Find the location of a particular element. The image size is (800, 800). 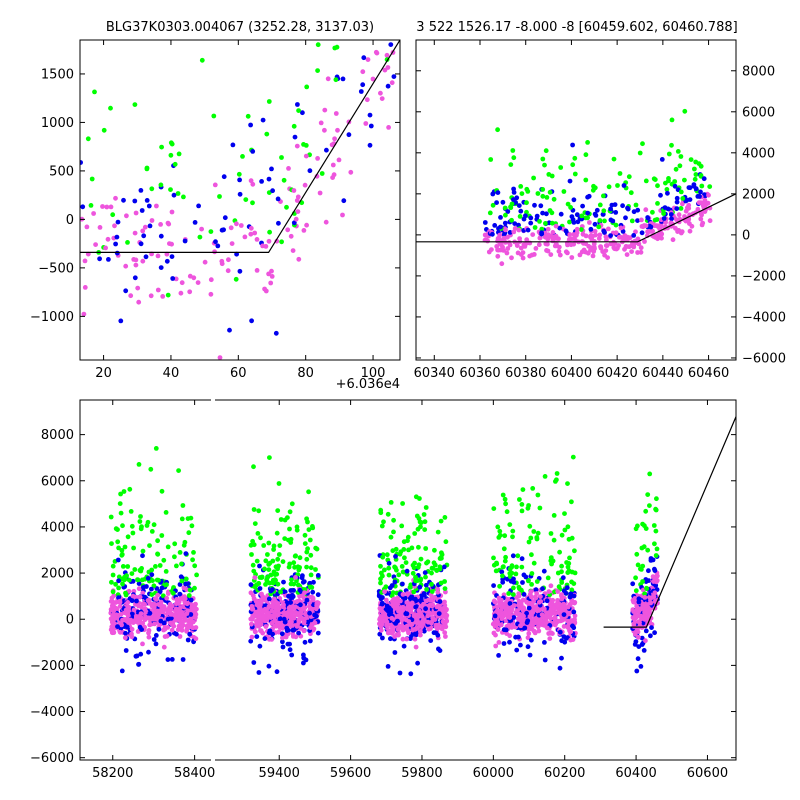

x-tick-label: 59600 is located at coordinates (350, 773).